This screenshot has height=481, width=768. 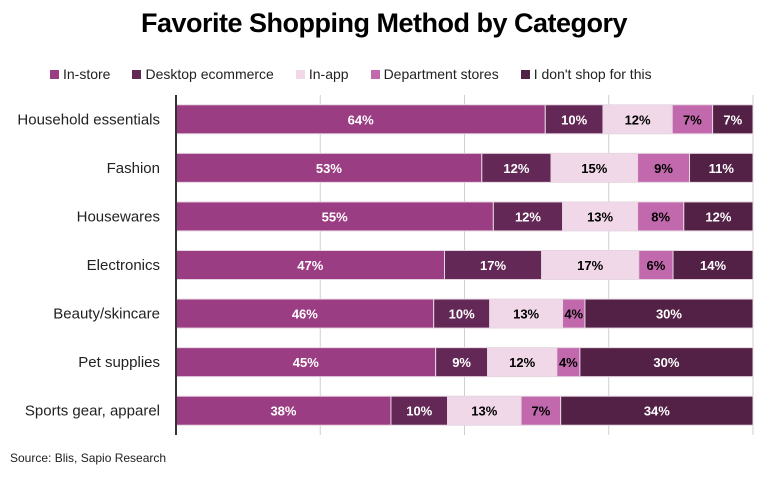 I want to click on data-label: 64%, so click(x=361, y=119).